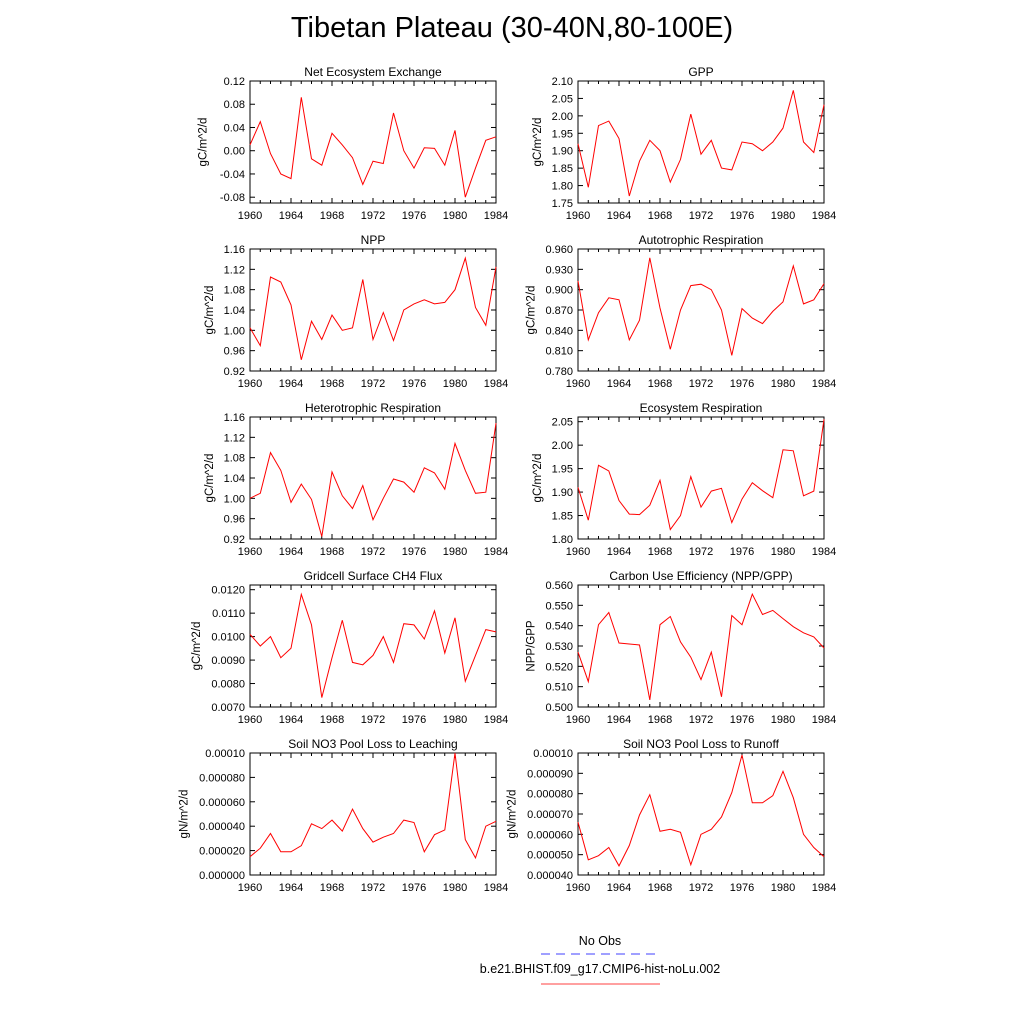 Image resolution: width=1024 pixels, height=1024 pixels. What do you see at coordinates (234, 352) in the screenshot?
I see `y-tick-label: 0.96` at bounding box center [234, 352].